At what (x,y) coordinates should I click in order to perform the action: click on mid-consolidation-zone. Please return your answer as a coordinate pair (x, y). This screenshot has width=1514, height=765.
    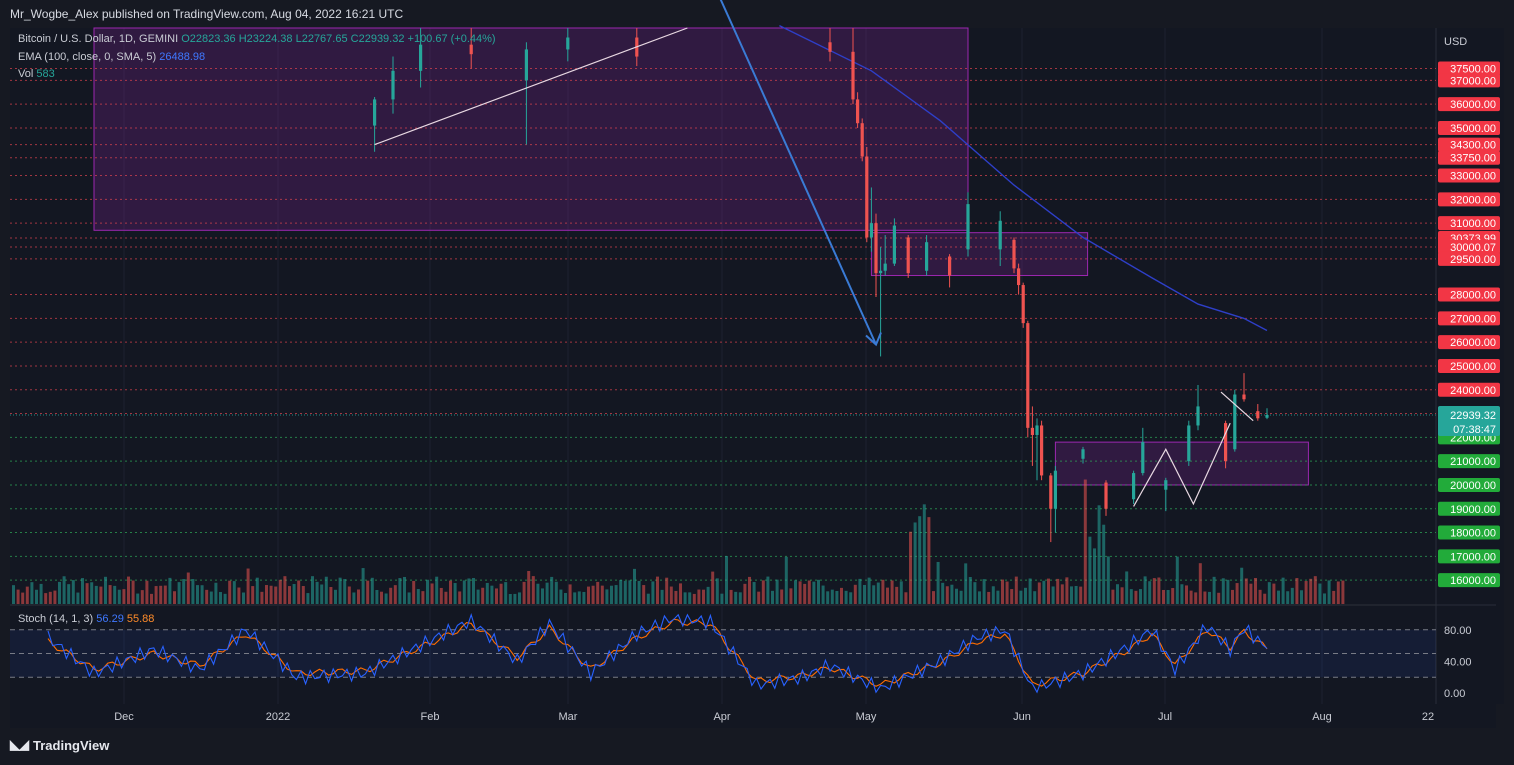
    Looking at the image, I should click on (979, 254).